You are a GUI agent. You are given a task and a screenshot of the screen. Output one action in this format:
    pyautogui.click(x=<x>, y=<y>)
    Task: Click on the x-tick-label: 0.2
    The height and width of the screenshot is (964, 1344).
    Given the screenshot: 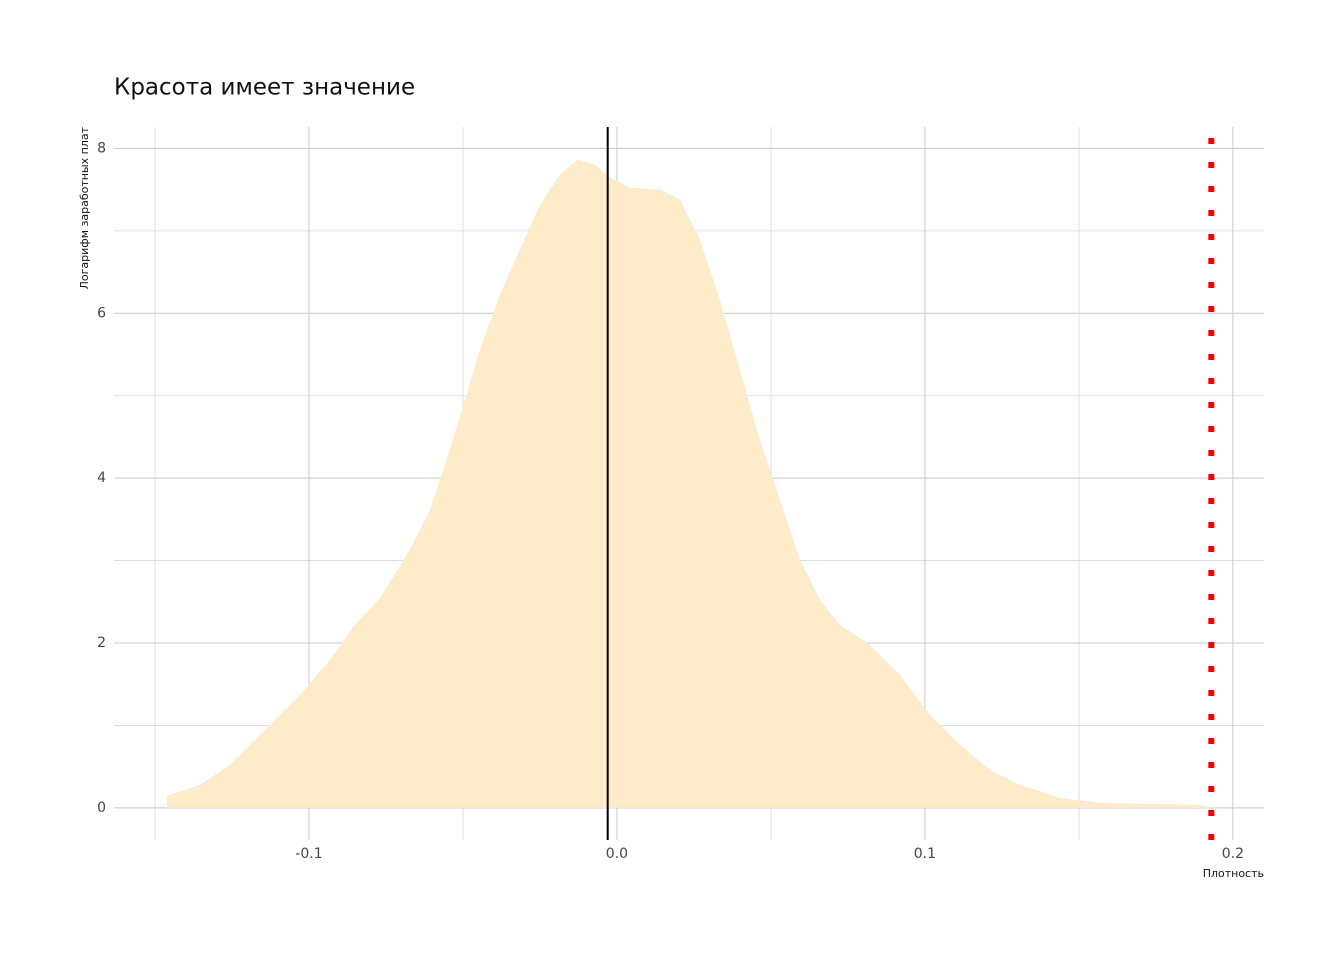 What is the action you would take?
    pyautogui.click(x=1233, y=854)
    